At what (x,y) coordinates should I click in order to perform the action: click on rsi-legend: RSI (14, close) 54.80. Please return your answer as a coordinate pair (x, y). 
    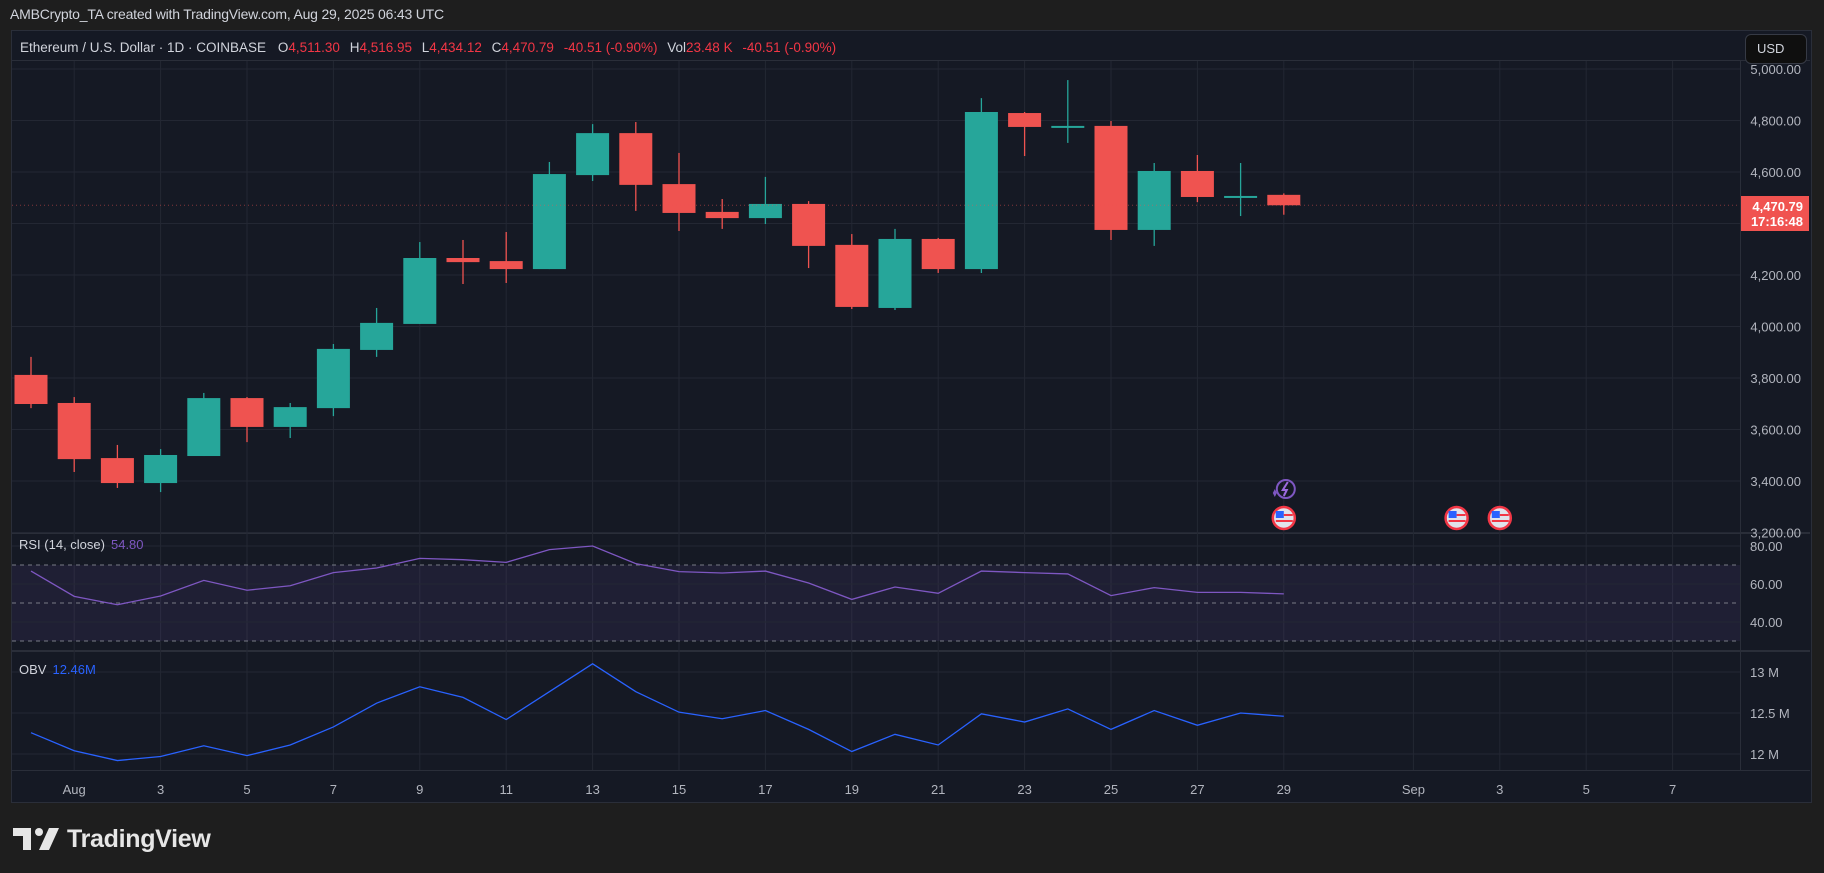
    Looking at the image, I should click on (81, 544).